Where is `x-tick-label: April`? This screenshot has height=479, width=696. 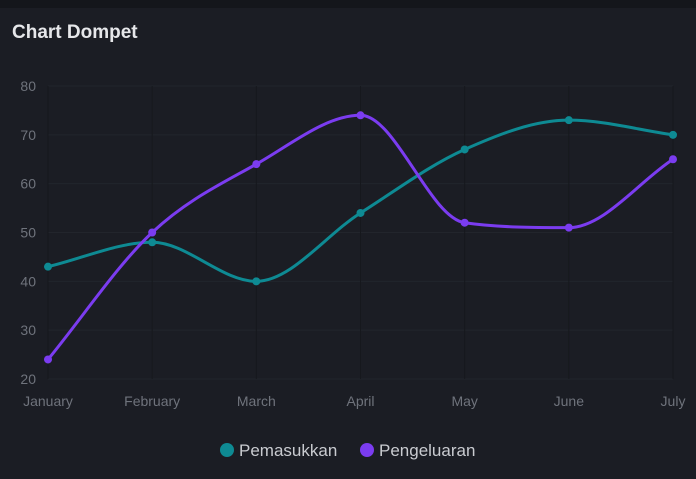
x-tick-label: April is located at coordinates (360, 401).